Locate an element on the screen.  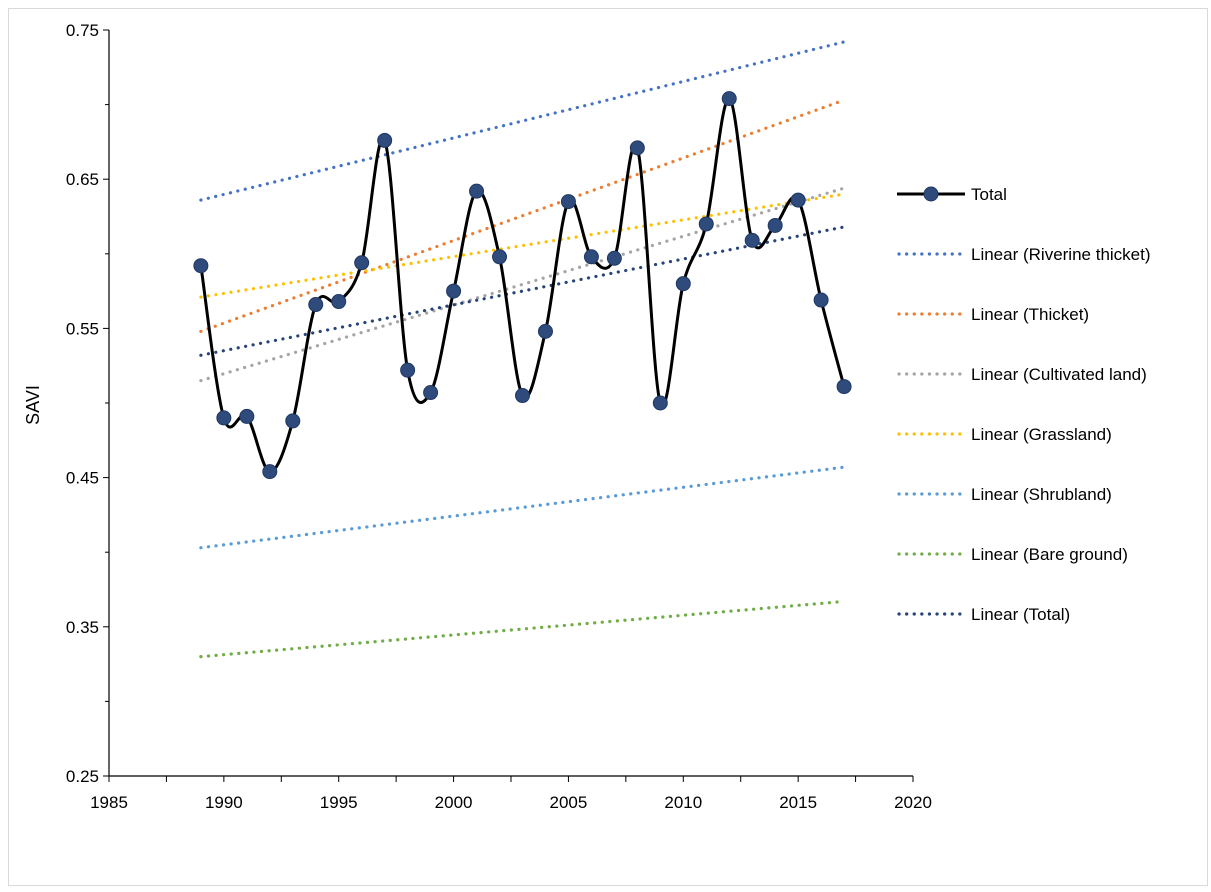
x-tick-label: 1990 is located at coordinates (224, 802).